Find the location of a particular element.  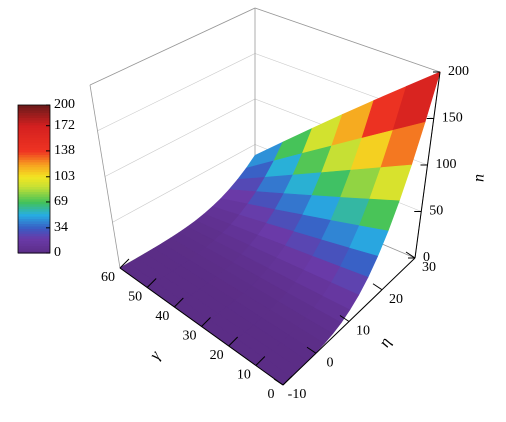

z-axis-title: n is located at coordinates (479, 178).